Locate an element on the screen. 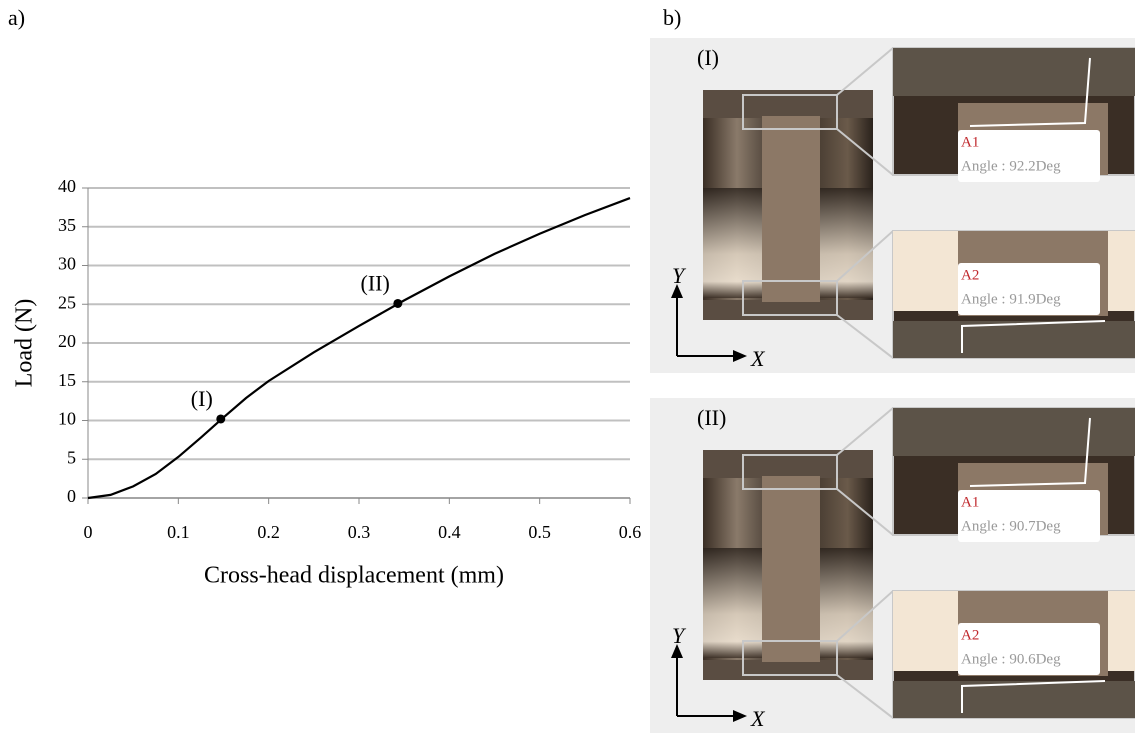 Image resolution: width=1135 pixels, height=733 pixels. marker-label: (I) is located at coordinates (202, 398).